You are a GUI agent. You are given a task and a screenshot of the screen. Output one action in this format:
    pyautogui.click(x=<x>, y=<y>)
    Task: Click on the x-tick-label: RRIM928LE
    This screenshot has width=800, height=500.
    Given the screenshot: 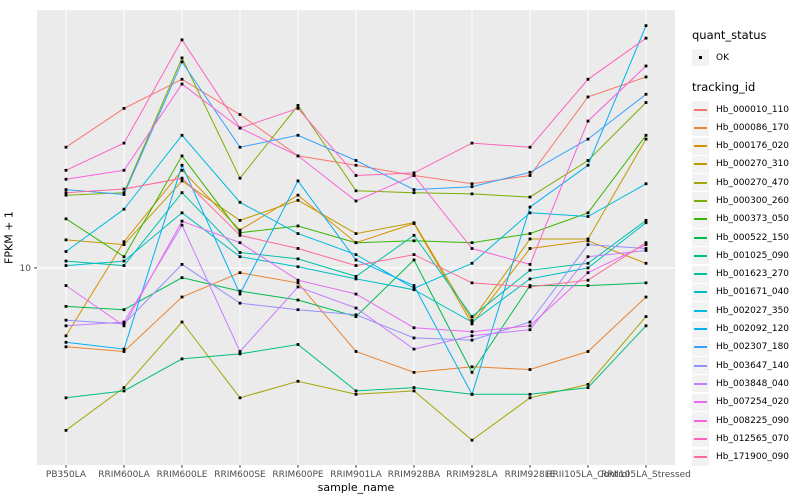 What is the action you would take?
    pyautogui.click(x=530, y=475)
    